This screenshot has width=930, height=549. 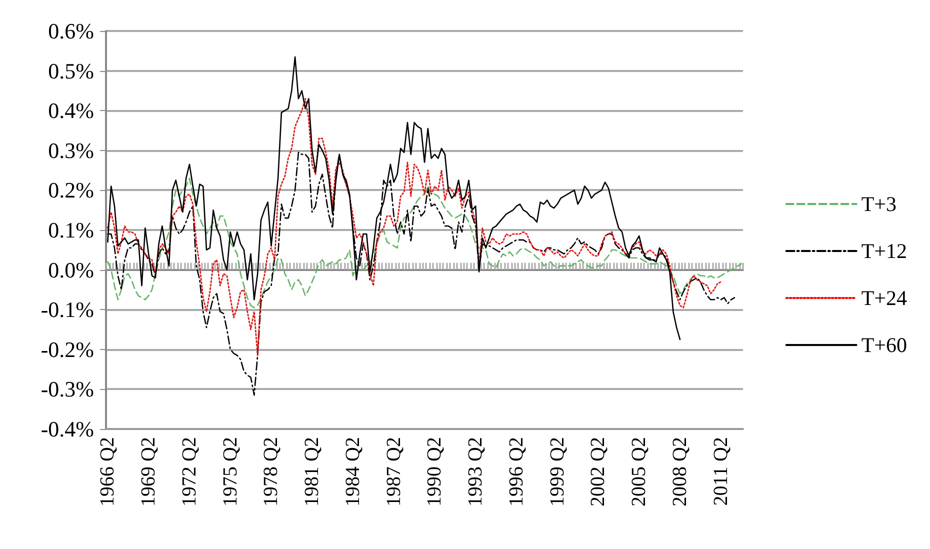 What do you see at coordinates (189, 471) in the screenshot?
I see `x-tick-label: 1972 Q2` at bounding box center [189, 471].